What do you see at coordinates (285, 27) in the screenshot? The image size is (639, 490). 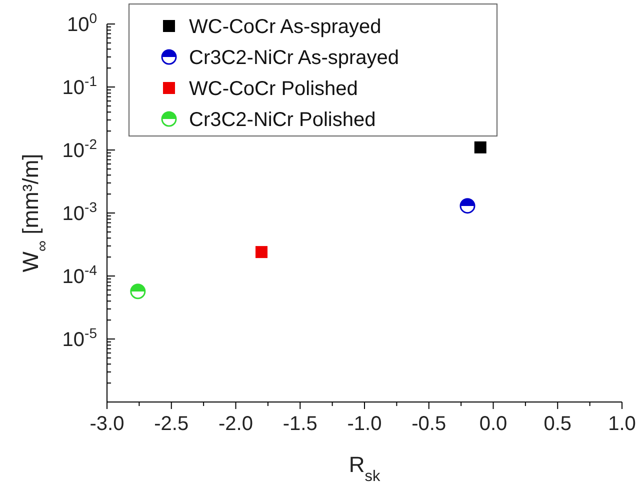 I see `legend-label: WC-CoCr As-sprayed` at bounding box center [285, 27].